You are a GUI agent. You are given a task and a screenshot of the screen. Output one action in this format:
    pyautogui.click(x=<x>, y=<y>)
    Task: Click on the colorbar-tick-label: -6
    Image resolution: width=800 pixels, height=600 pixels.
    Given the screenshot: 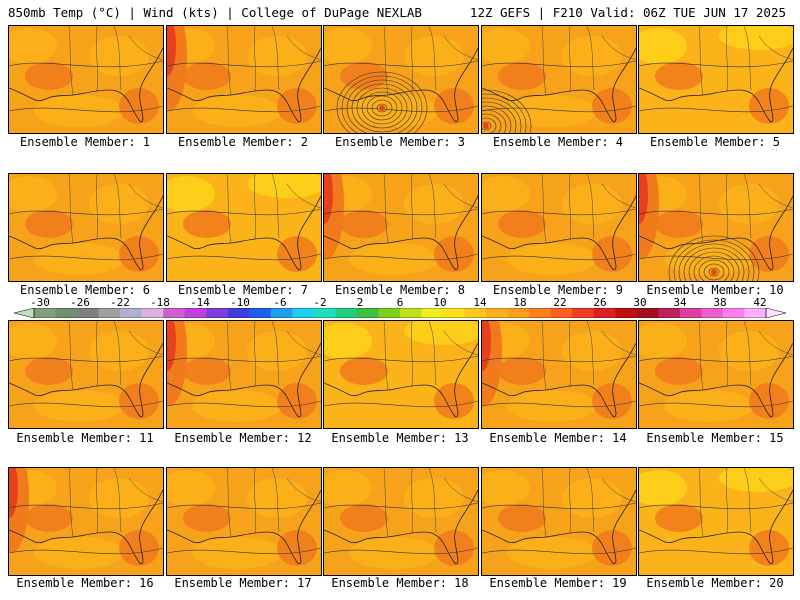 What is the action you would take?
    pyautogui.click(x=280, y=302)
    